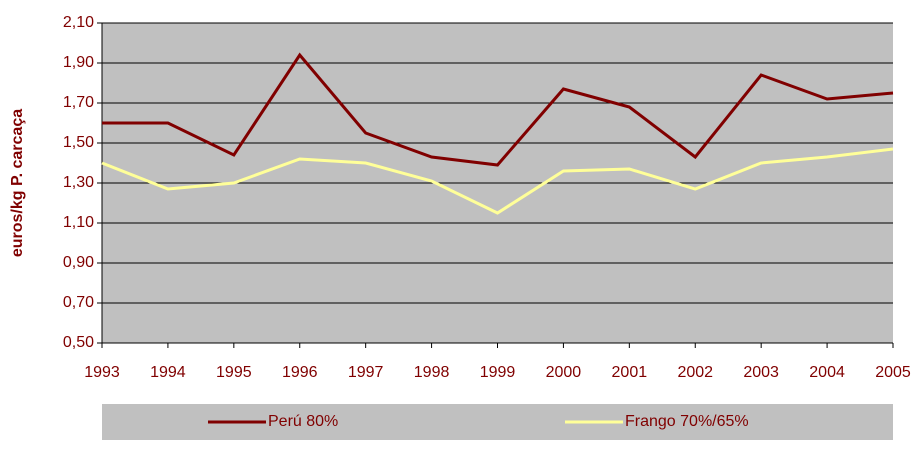 Image resolution: width=917 pixels, height=450 pixels. What do you see at coordinates (761, 372) in the screenshot?
I see `x-tick-label: 2003` at bounding box center [761, 372].